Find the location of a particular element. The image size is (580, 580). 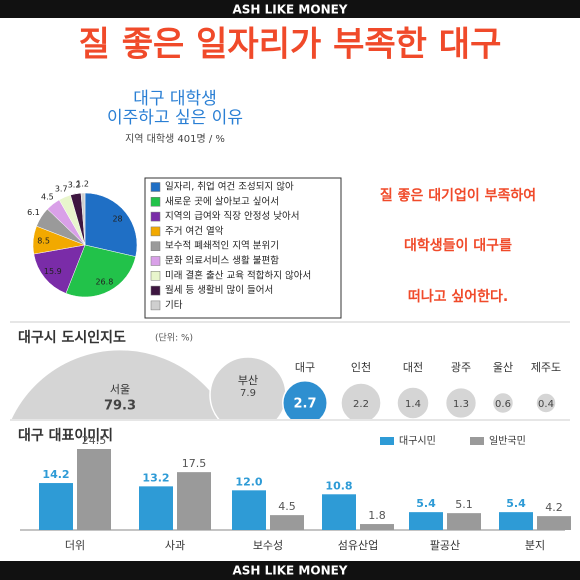

legend-label: 미래 결혼 출산 교육 적합하지 않아서 is located at coordinates (238, 275).